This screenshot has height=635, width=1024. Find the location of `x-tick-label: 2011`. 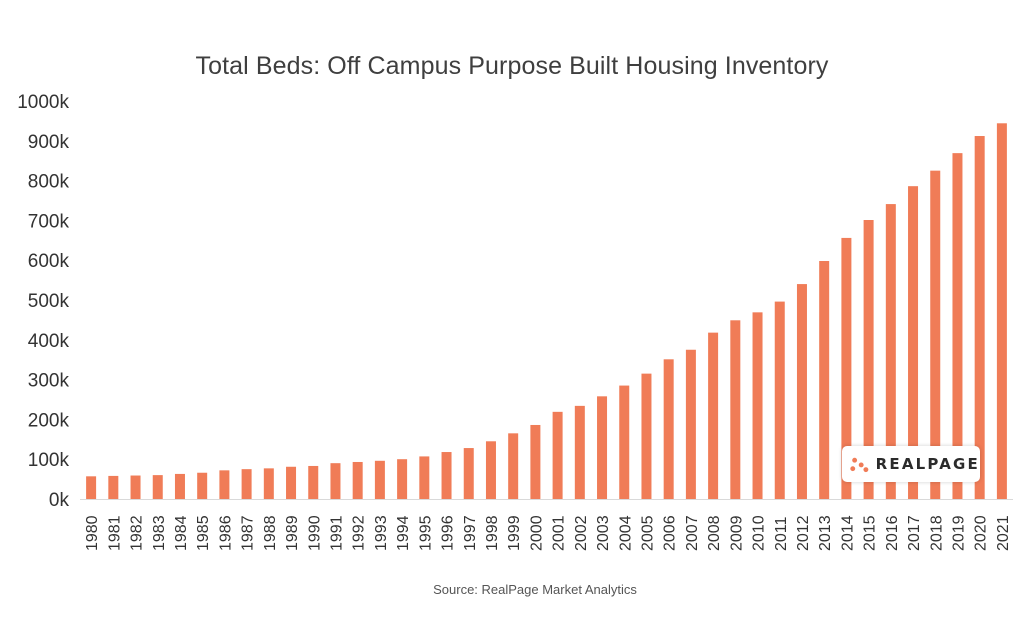

x-tick-label: 2011 is located at coordinates (781, 533).